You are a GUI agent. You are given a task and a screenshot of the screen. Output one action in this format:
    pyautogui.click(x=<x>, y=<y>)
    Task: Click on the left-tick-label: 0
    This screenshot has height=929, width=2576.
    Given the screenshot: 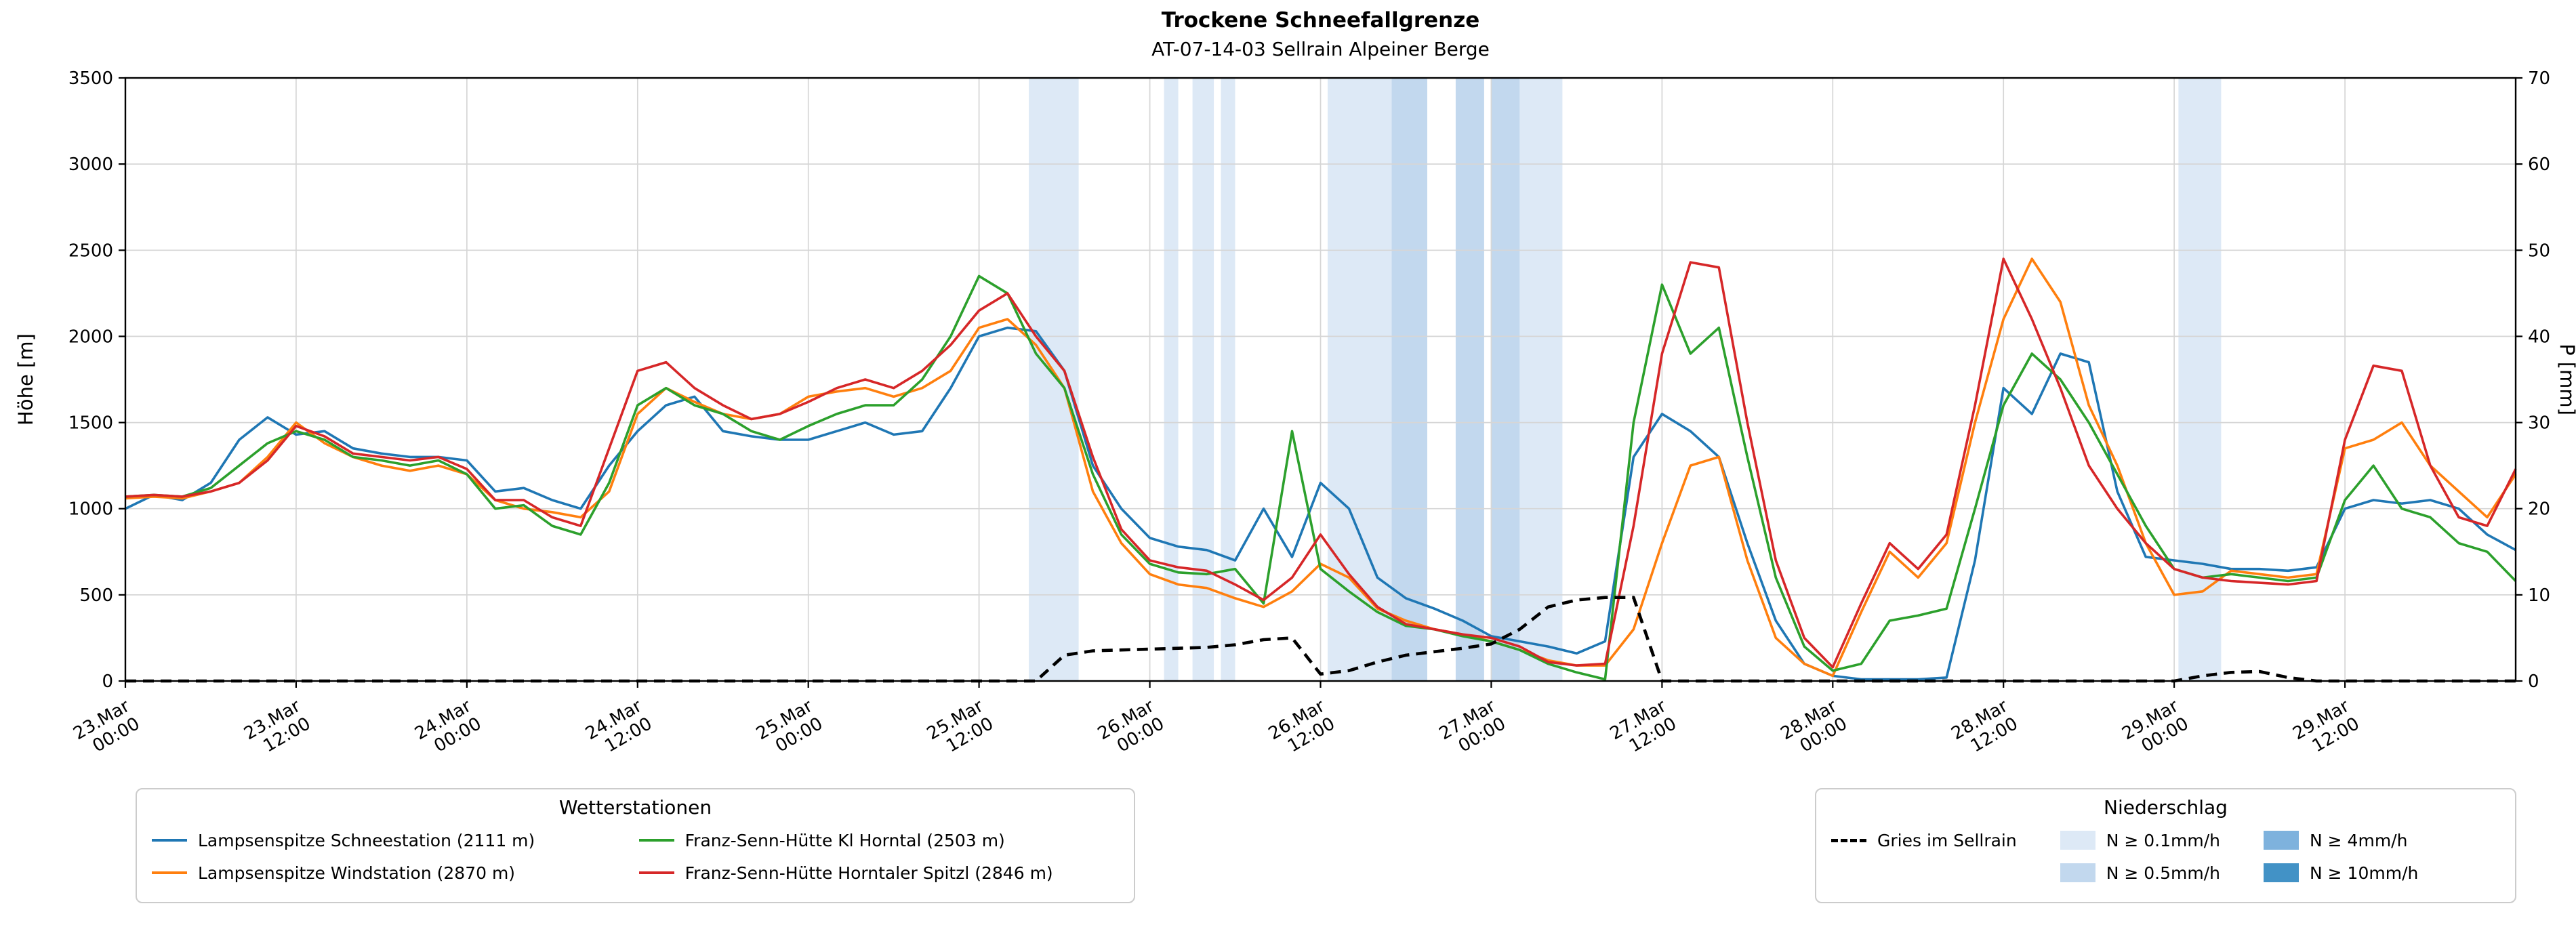 What is the action you would take?
    pyautogui.click(x=108, y=682)
    